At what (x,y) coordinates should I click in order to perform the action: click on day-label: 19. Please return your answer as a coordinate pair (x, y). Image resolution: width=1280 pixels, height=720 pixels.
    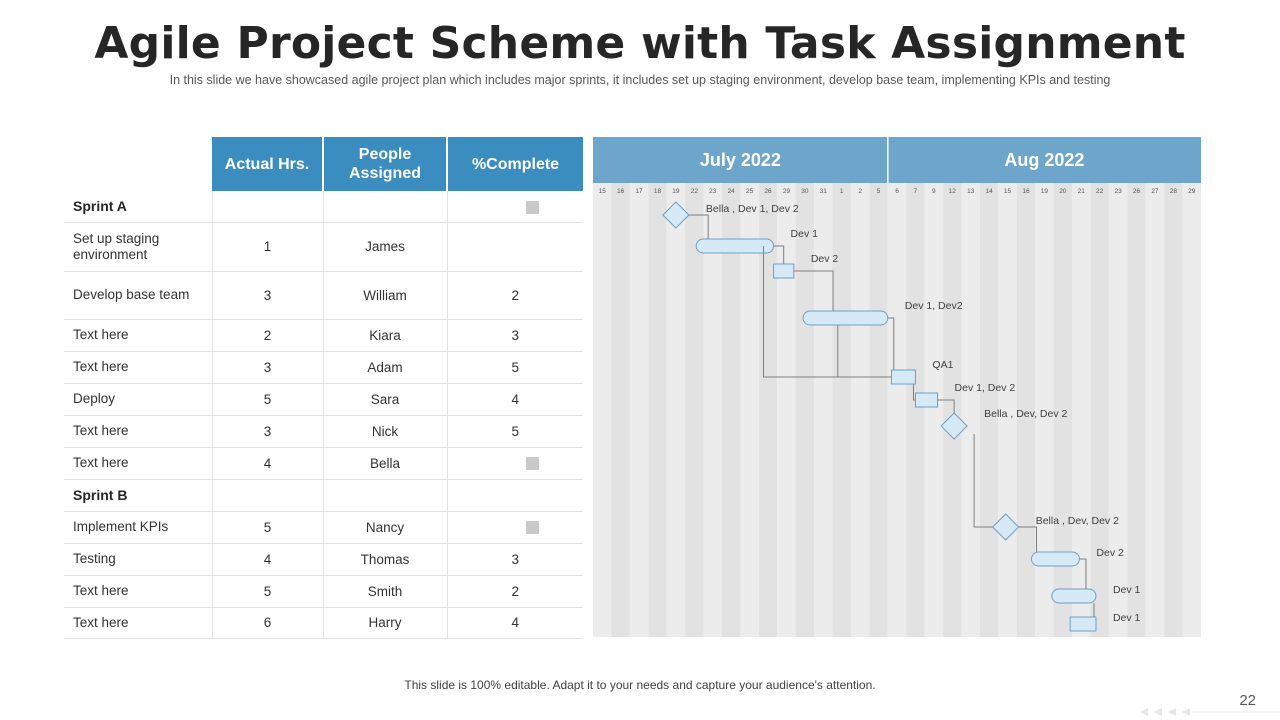
    Looking at the image, I should click on (676, 191).